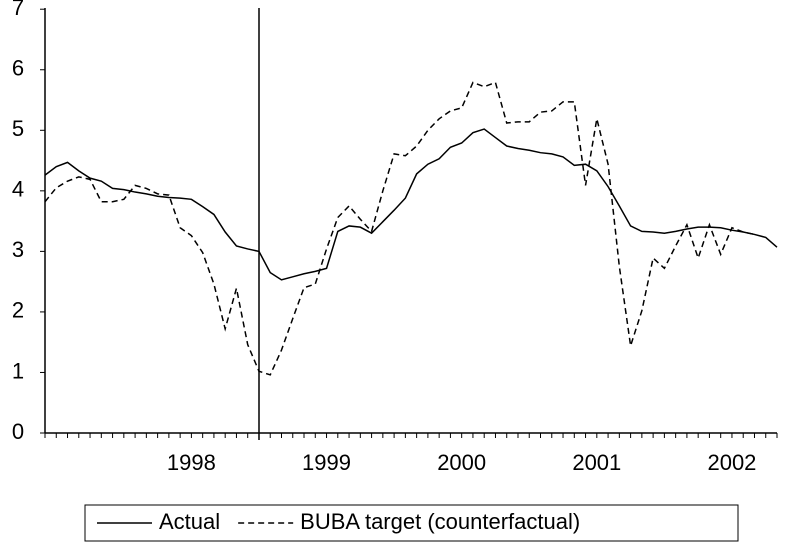  I want to click on y-tick-label: 1, so click(18, 370).